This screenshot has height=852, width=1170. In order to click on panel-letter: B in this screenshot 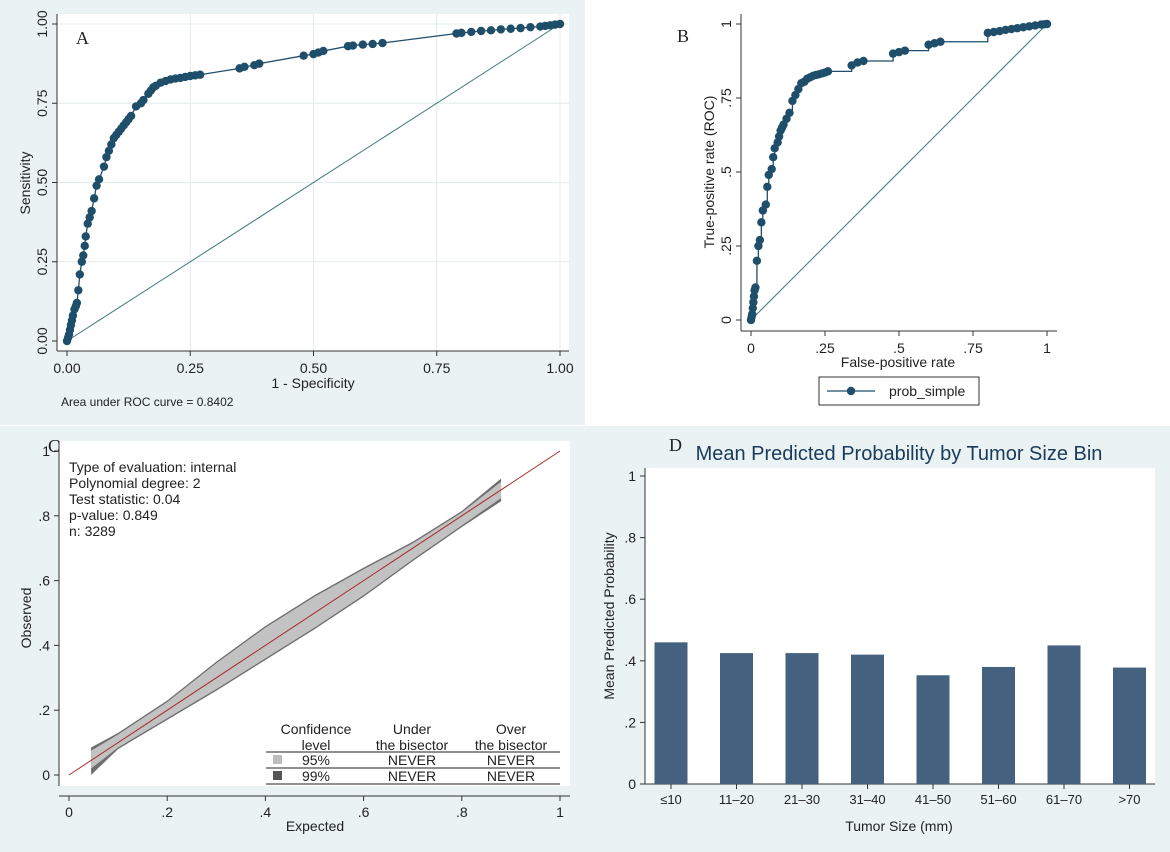, I will do `click(683, 36)`.